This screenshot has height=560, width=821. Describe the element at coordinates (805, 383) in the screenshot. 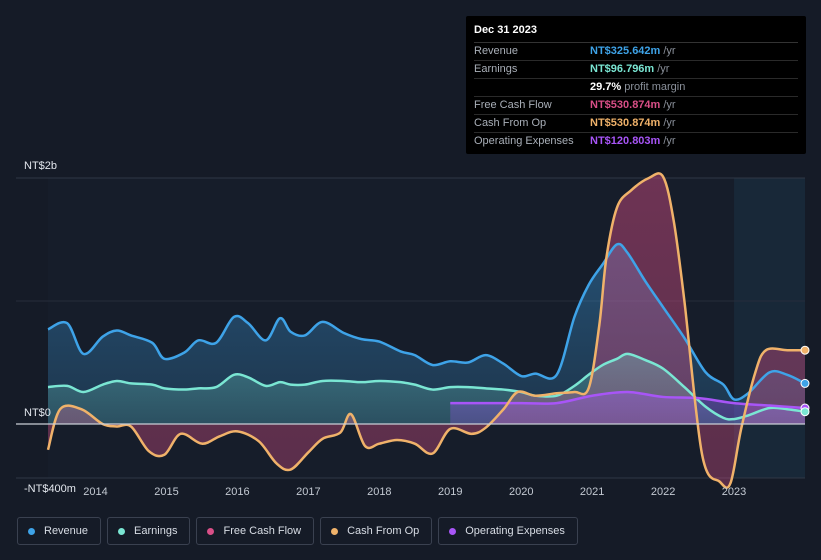

I see `revenue-end-marker` at that location.